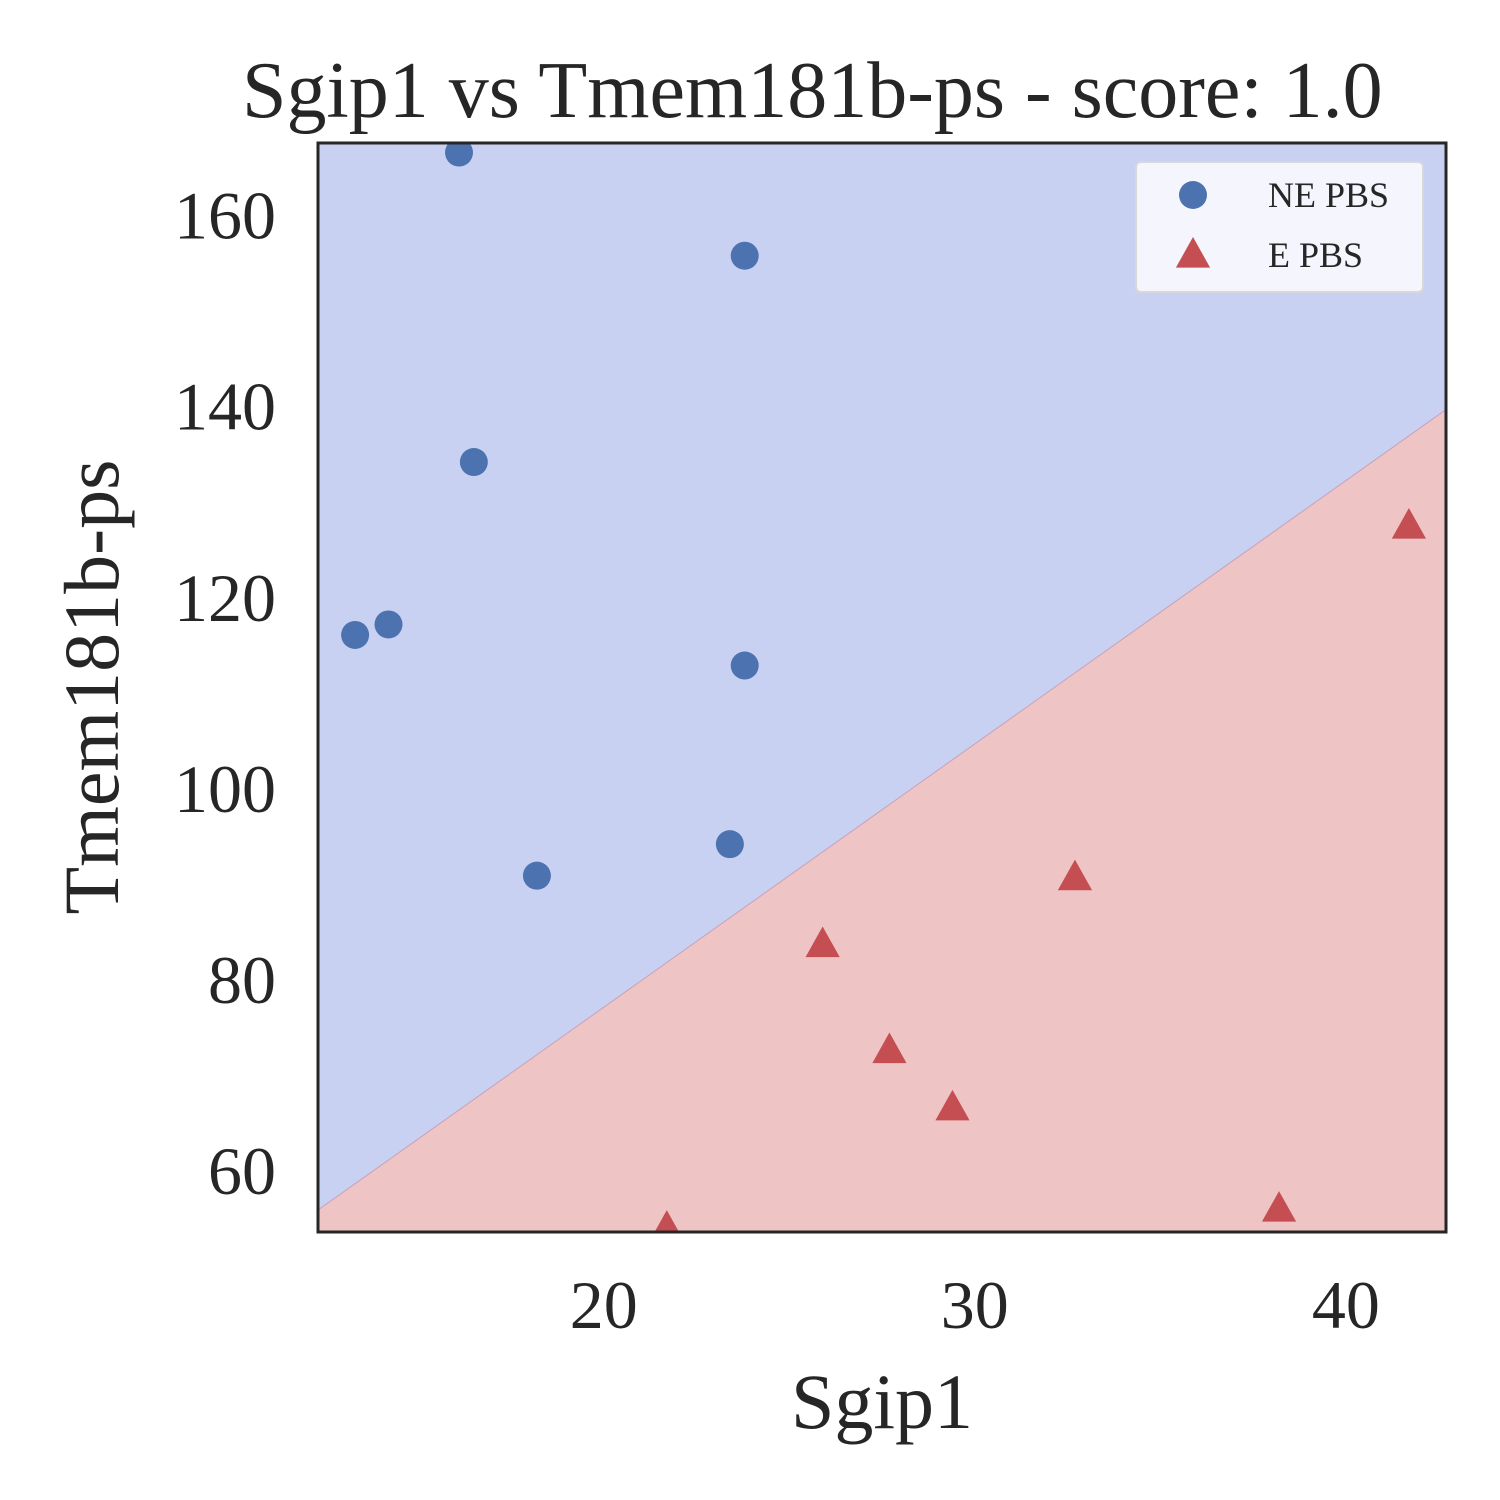 The width and height of the screenshot is (1500, 1500). Describe the element at coordinates (1346, 1305) in the screenshot. I see `x-tick-label-2: 40` at that location.